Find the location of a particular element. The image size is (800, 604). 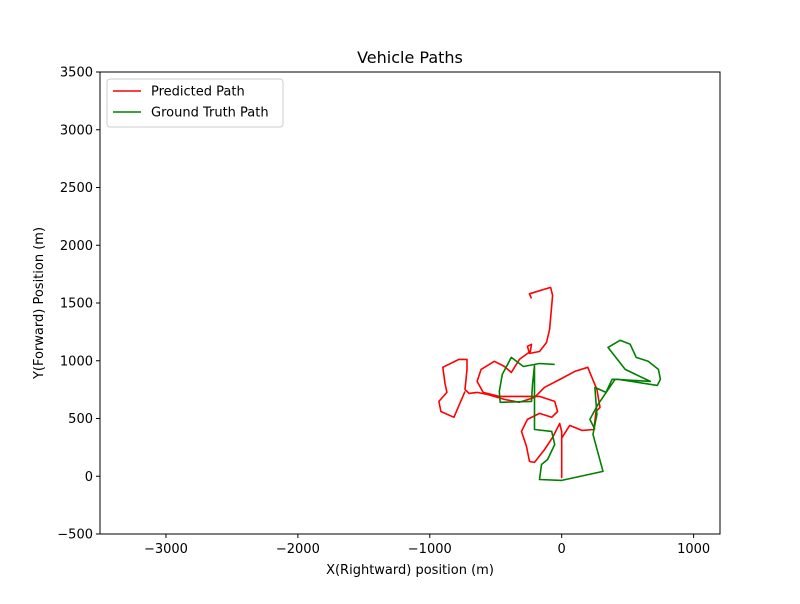

y-tick-label: 3000 is located at coordinates (76, 130).